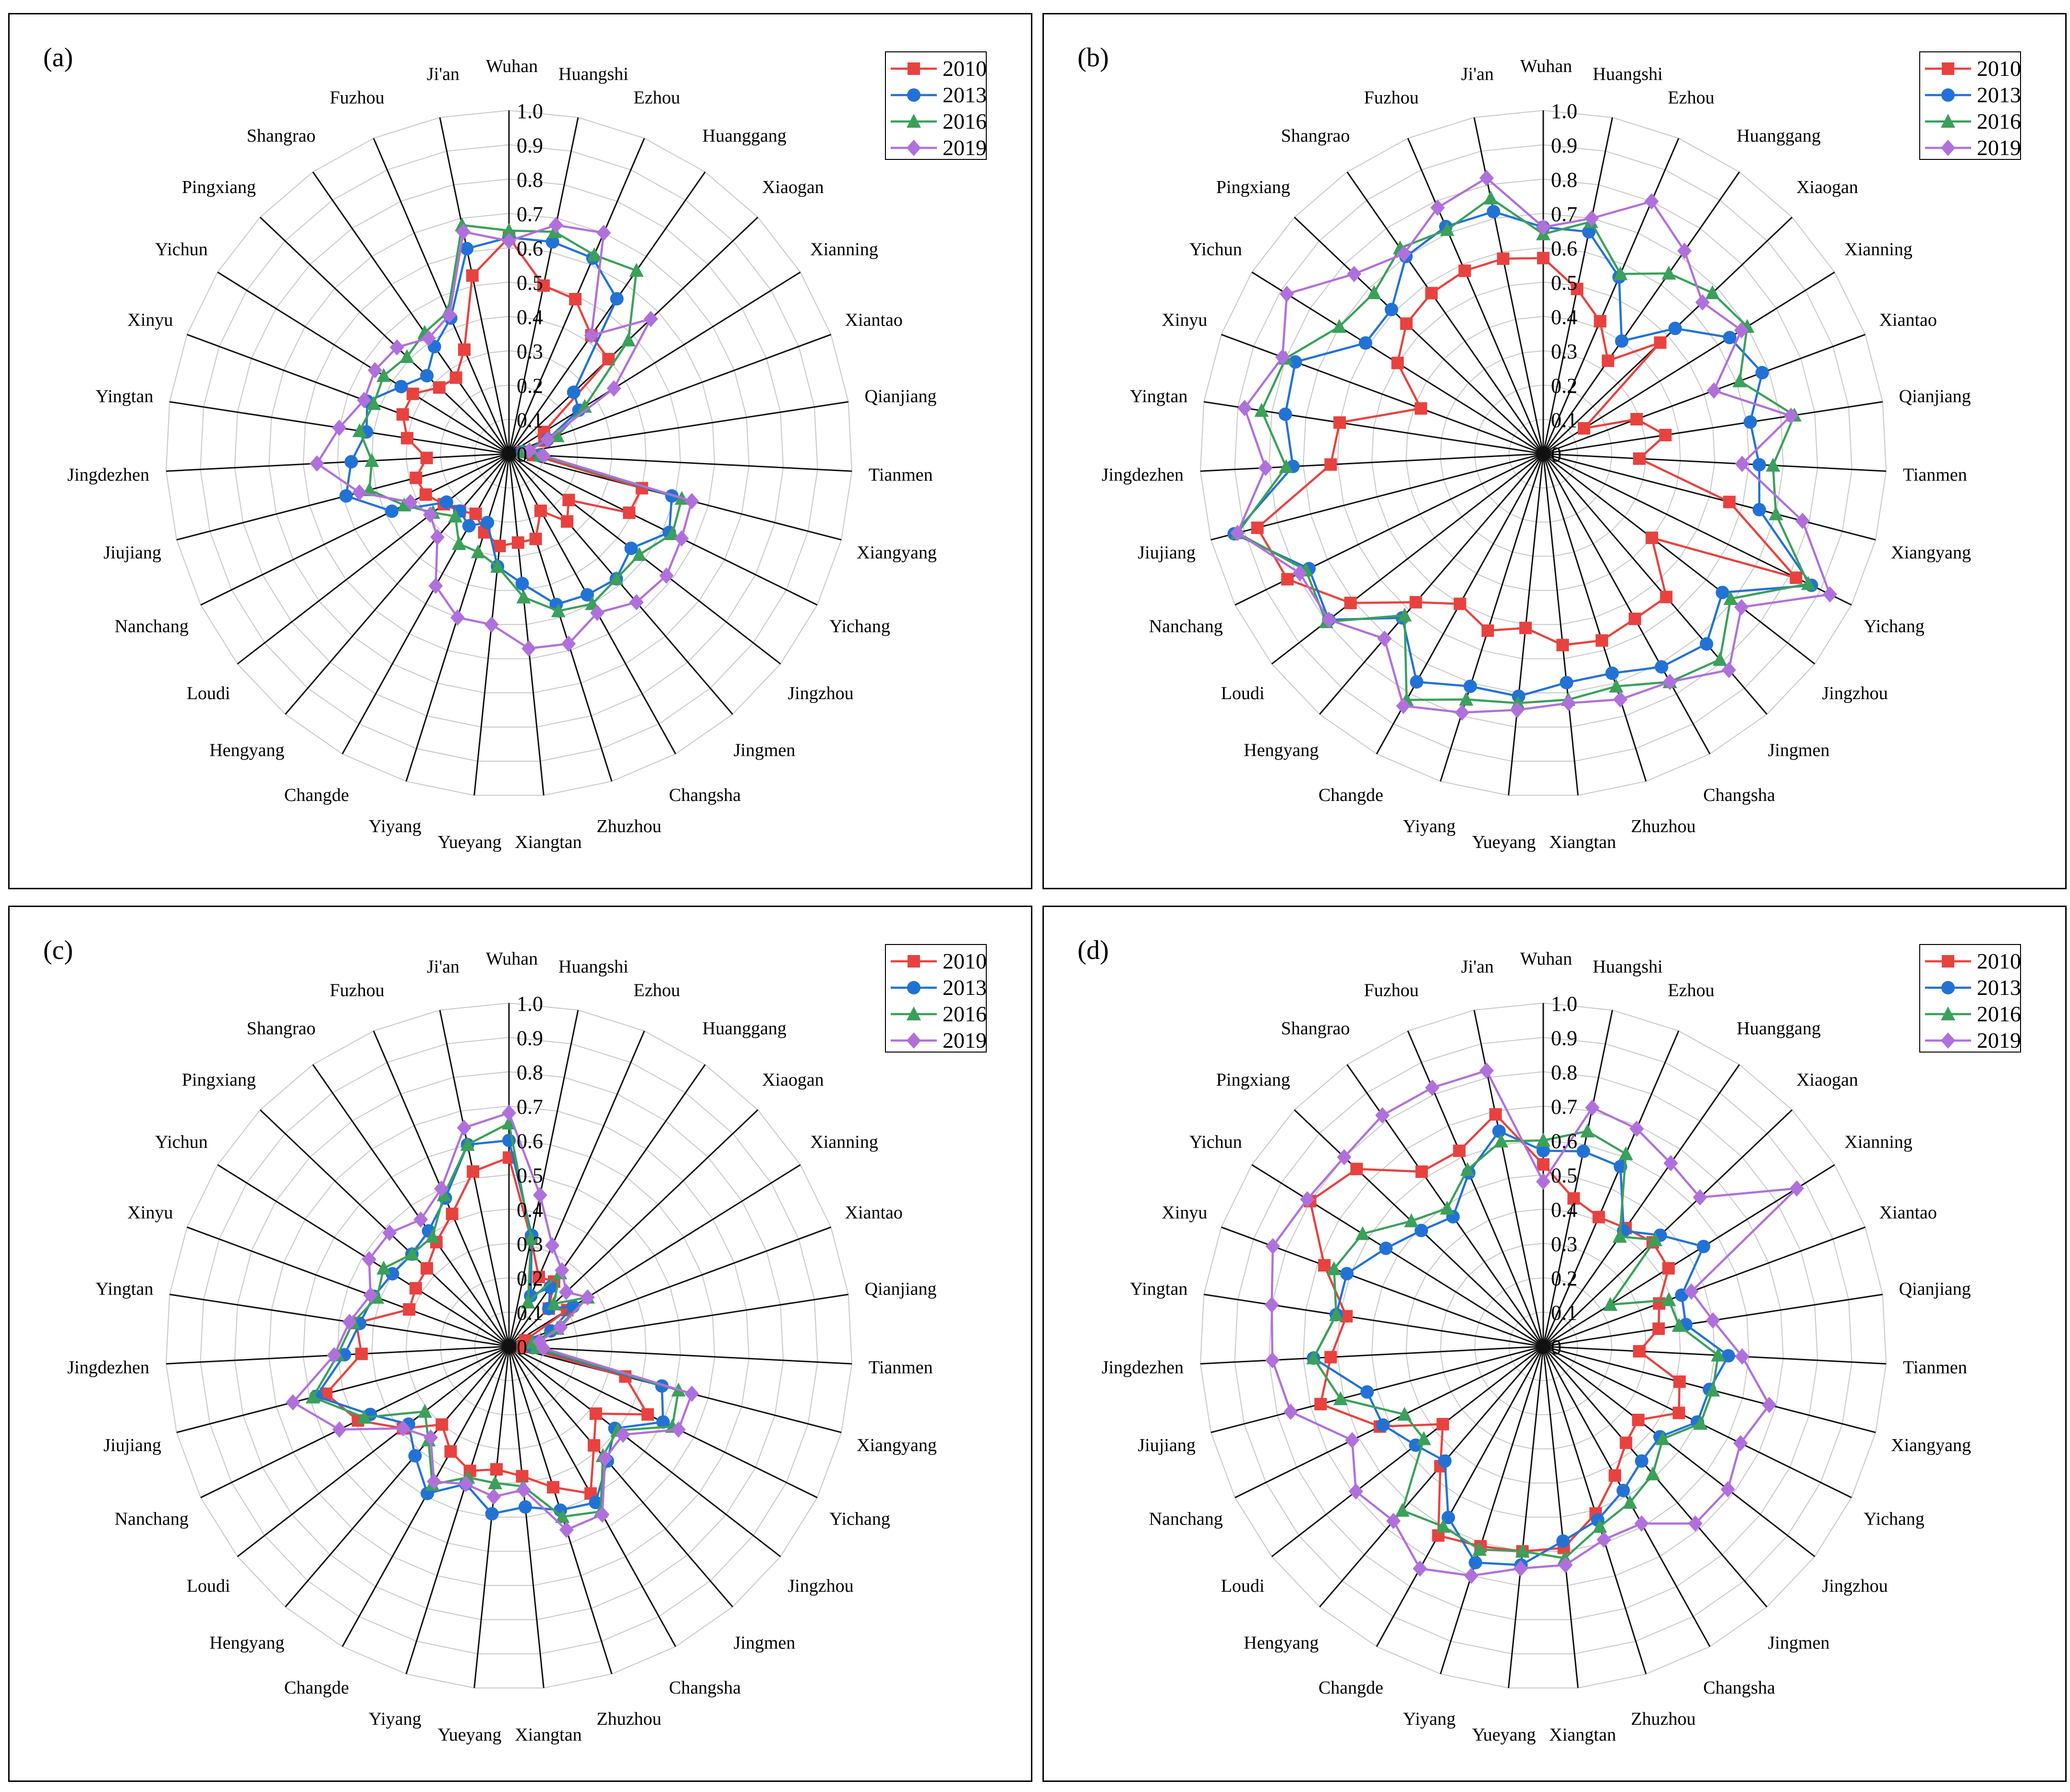  Describe the element at coordinates (357, 991) in the screenshot. I see `category-label: Fuzhou` at that location.